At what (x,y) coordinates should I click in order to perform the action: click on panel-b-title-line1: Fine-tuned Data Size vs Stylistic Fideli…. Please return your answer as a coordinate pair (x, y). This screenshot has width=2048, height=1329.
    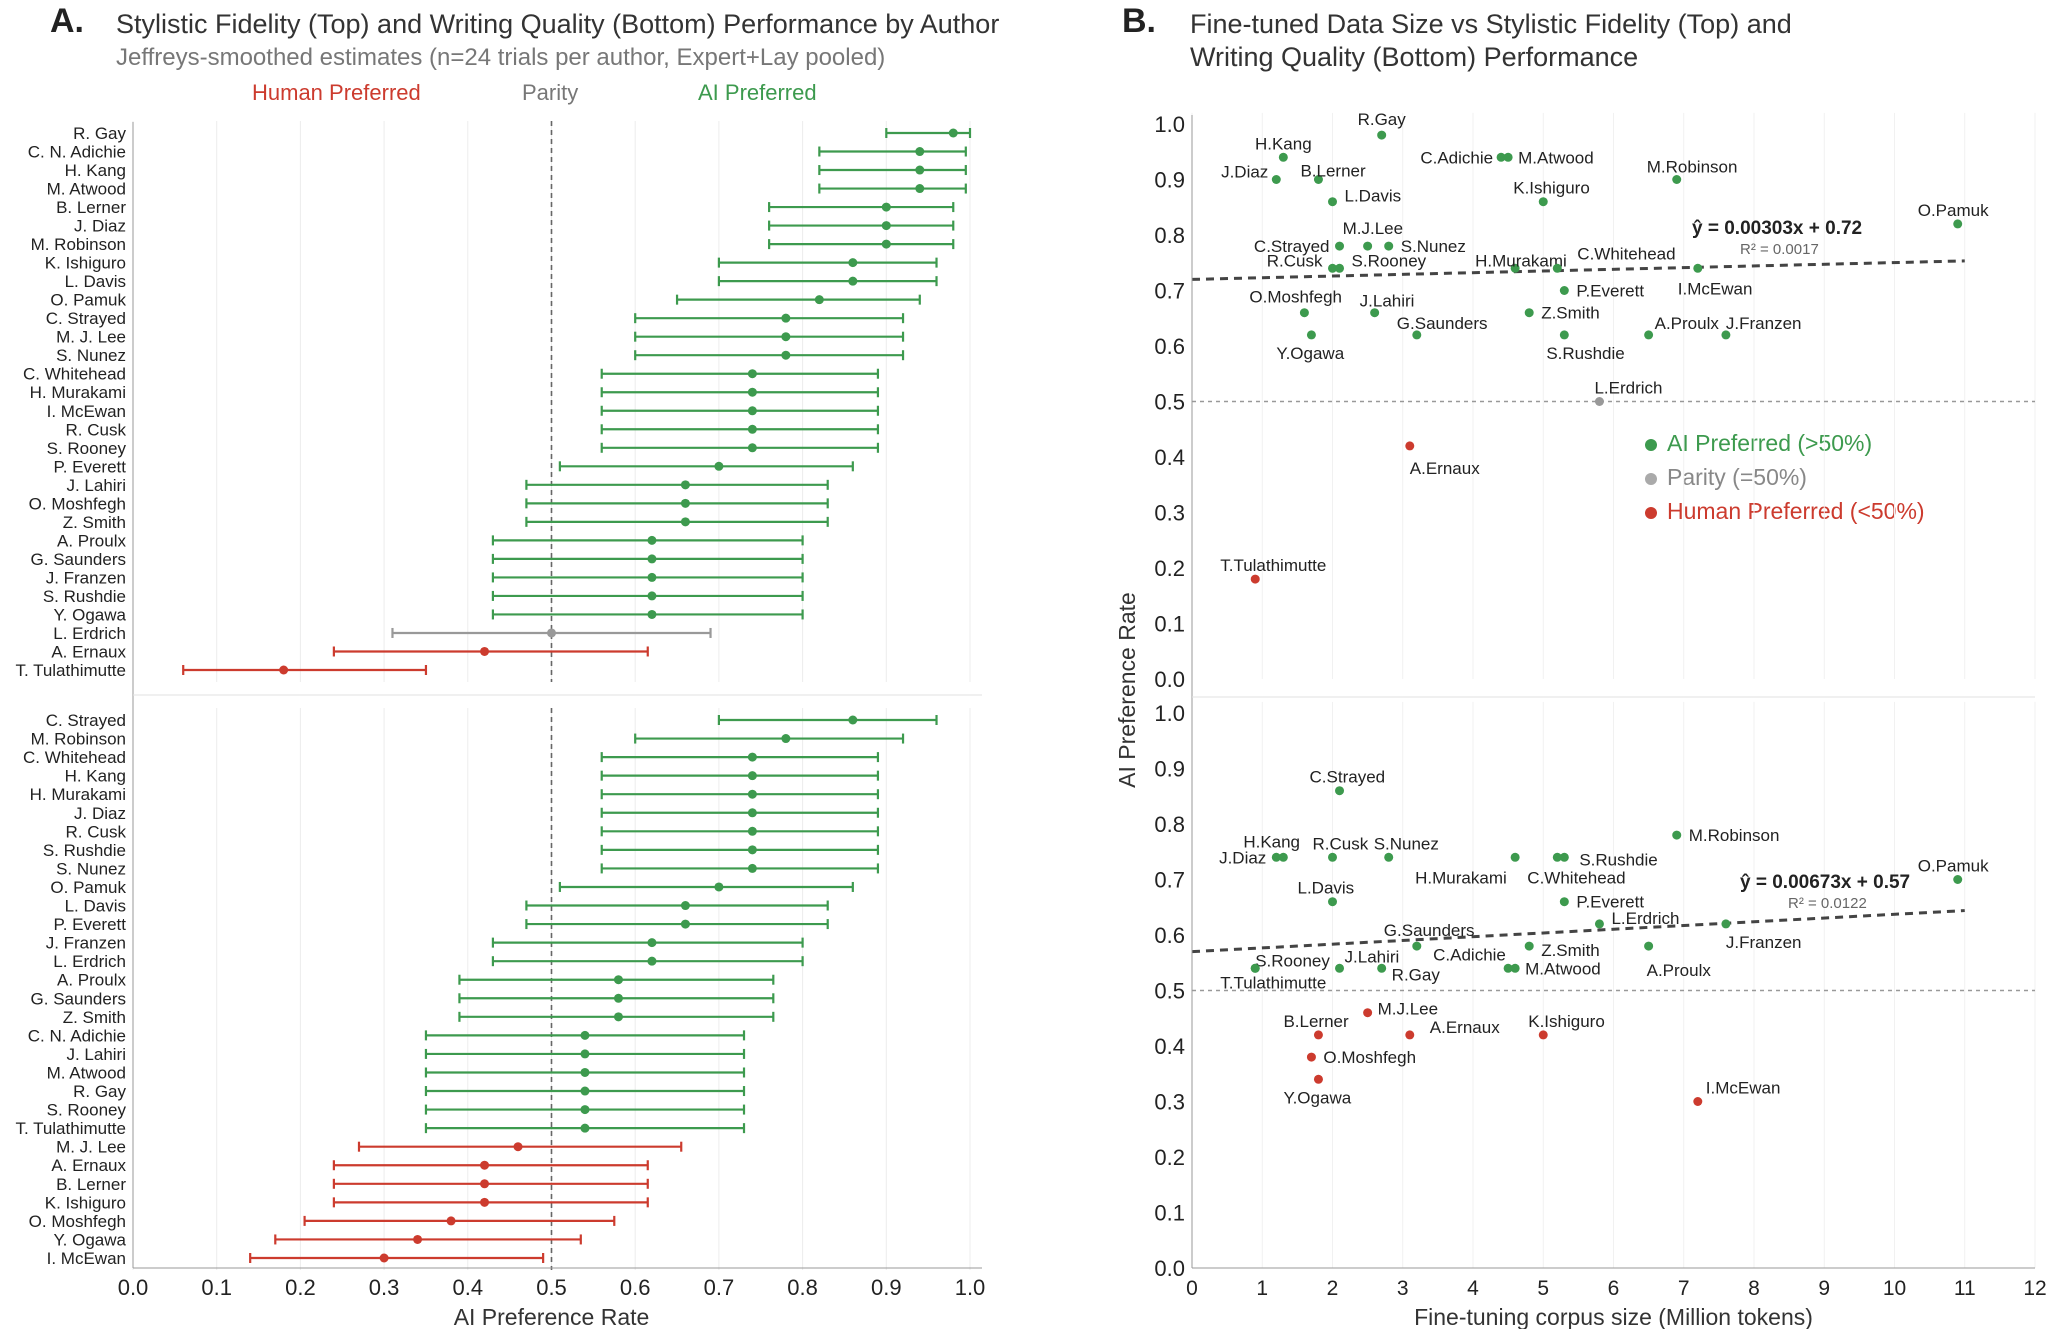
    Looking at the image, I should click on (1491, 24).